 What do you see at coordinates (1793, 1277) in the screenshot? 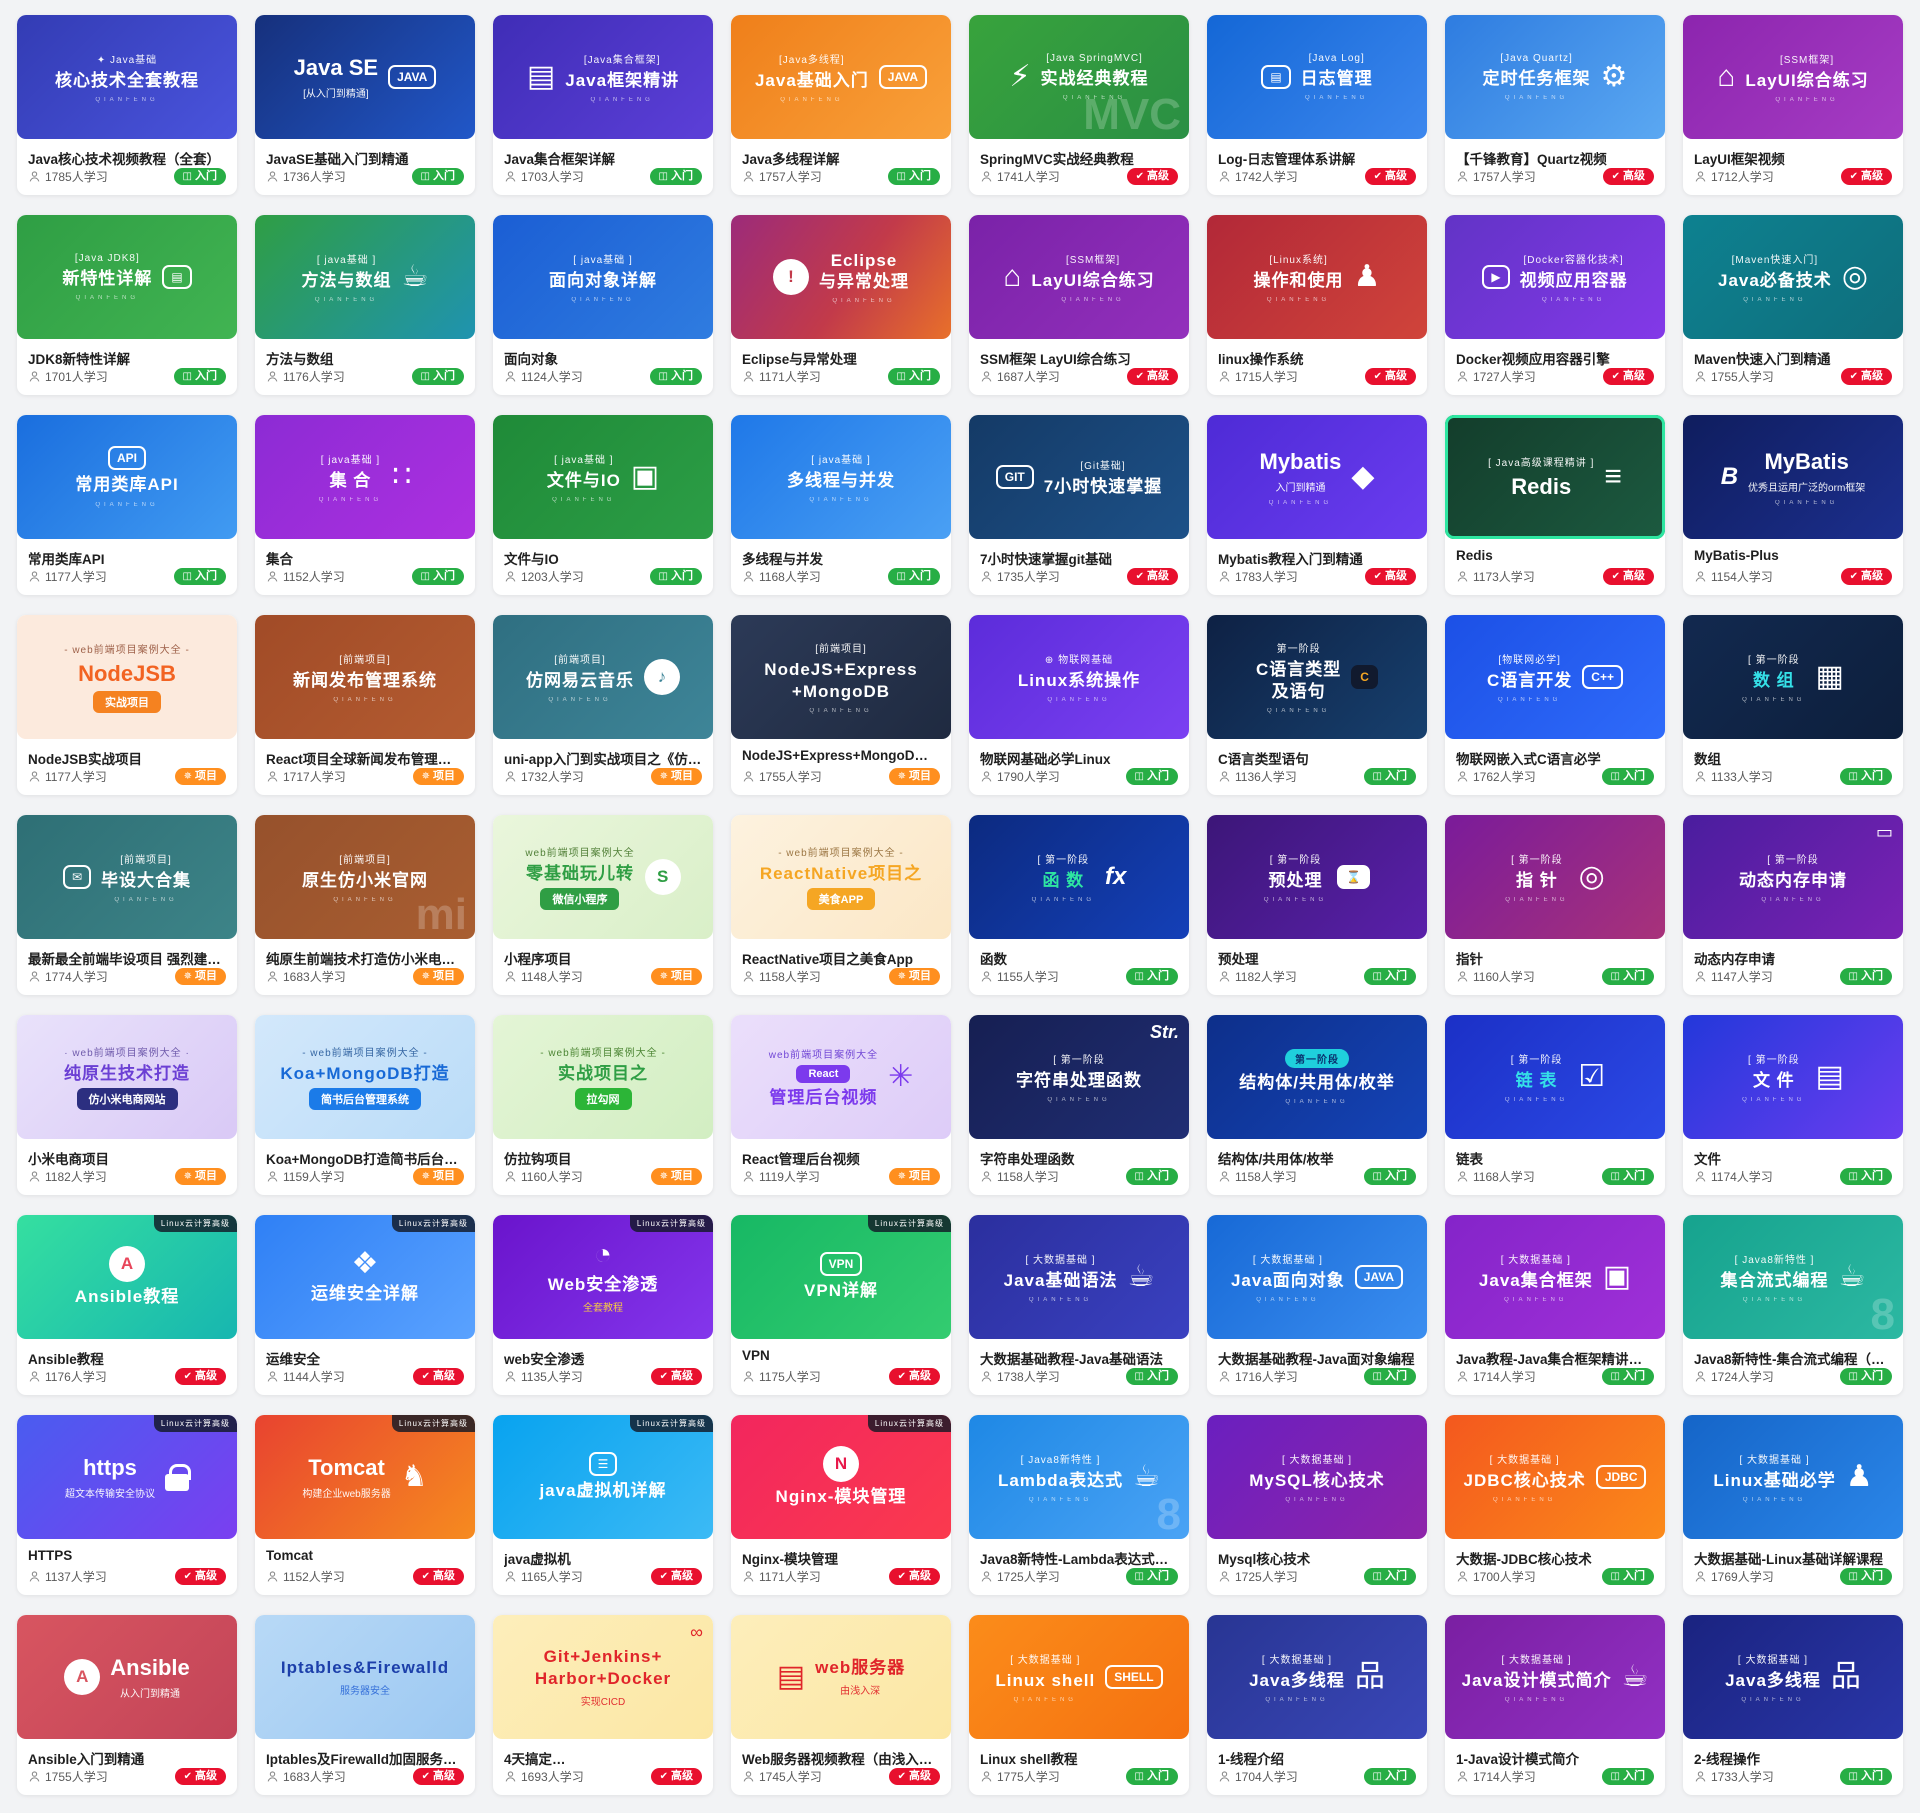
I see `course-thumbnail: [ Java8新特性 ] 集合流式编程 QIANFENG ☕ 8` at bounding box center [1793, 1277].